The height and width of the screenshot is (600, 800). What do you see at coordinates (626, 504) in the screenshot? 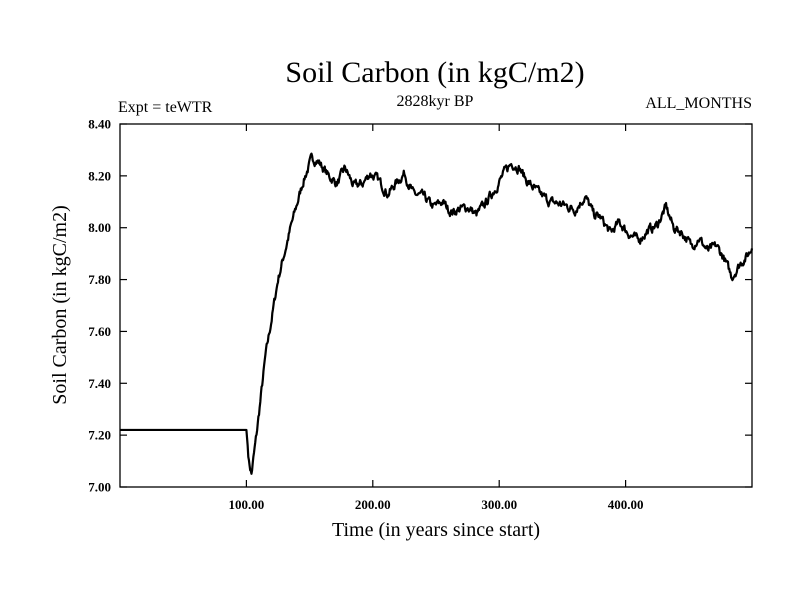
I see `x-tick-label: 400.00` at bounding box center [626, 504].